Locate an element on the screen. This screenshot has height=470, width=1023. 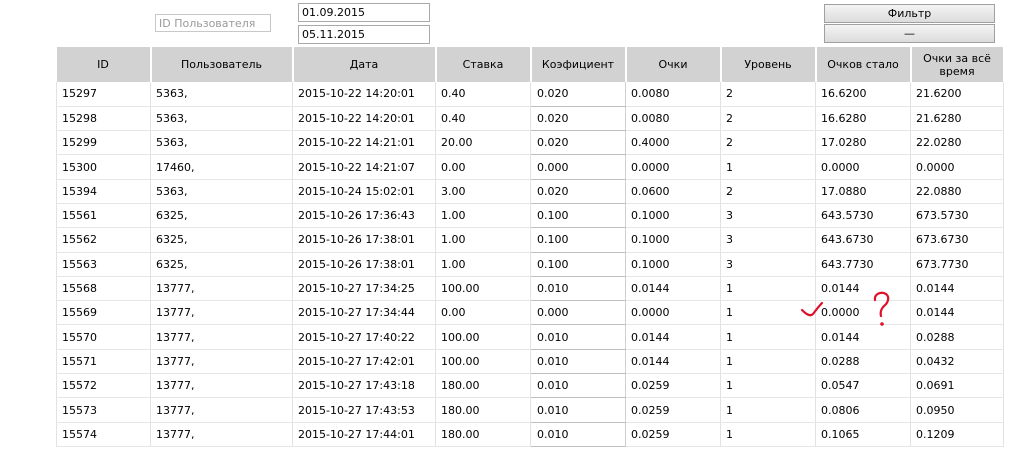
cell-points-total: 0.0950 is located at coordinates (957, 410).